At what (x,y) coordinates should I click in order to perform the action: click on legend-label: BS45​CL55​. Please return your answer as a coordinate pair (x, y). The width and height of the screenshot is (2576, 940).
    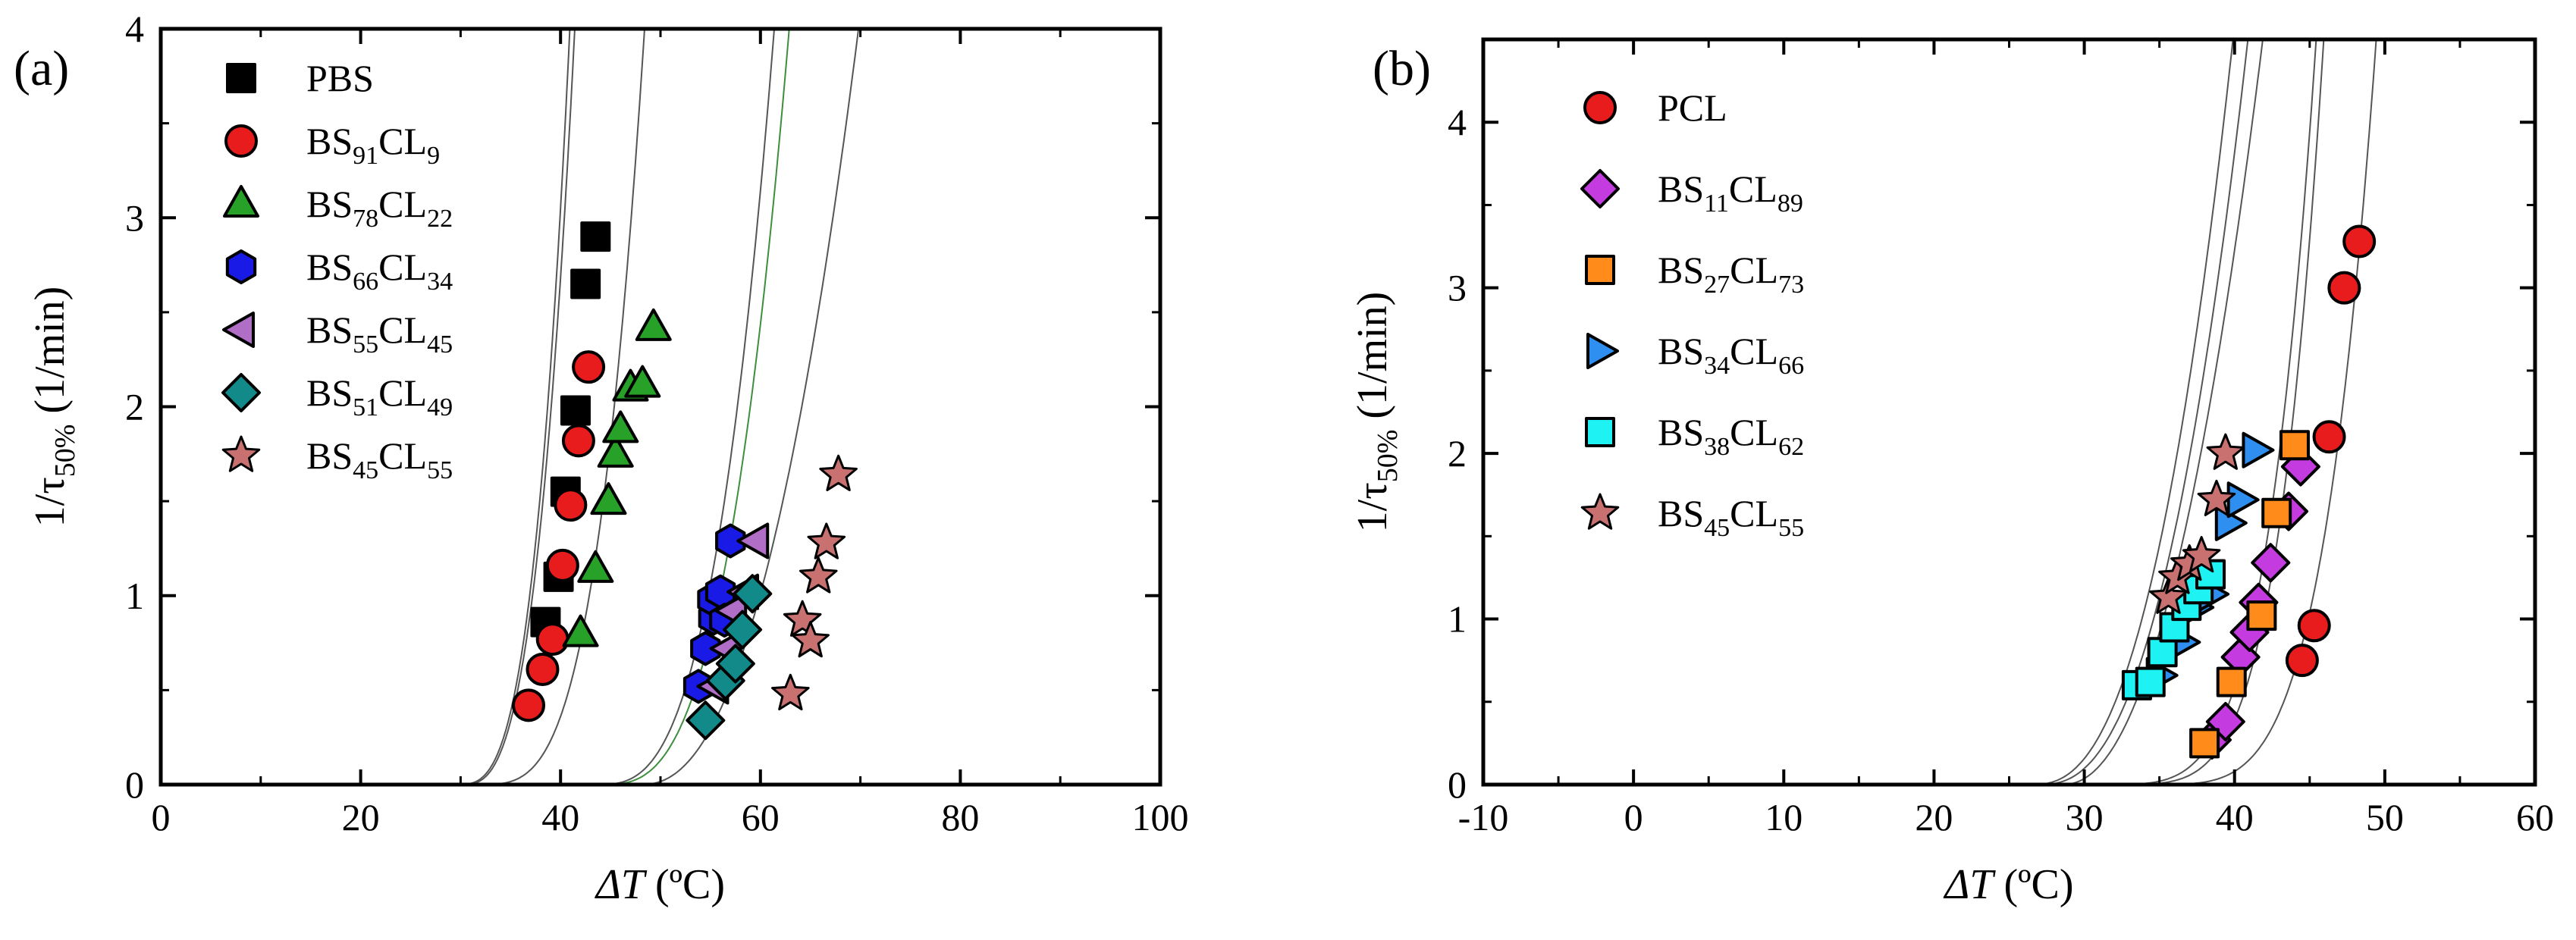
    Looking at the image, I should click on (1731, 517).